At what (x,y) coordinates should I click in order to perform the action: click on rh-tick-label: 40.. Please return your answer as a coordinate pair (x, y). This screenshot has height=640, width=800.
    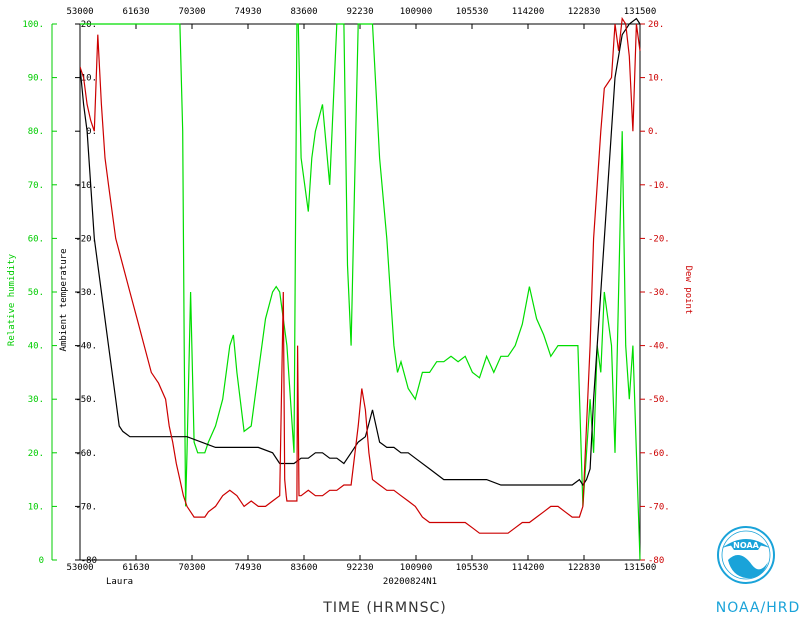
    Looking at the image, I should click on (36, 347).